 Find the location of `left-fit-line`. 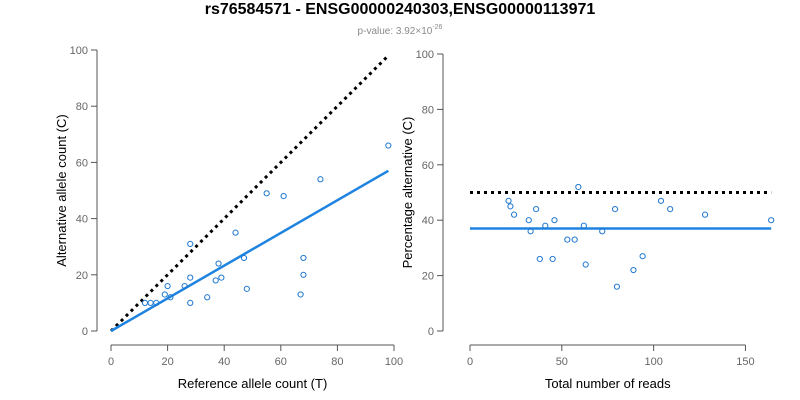

left-fit-line is located at coordinates (249, 251).